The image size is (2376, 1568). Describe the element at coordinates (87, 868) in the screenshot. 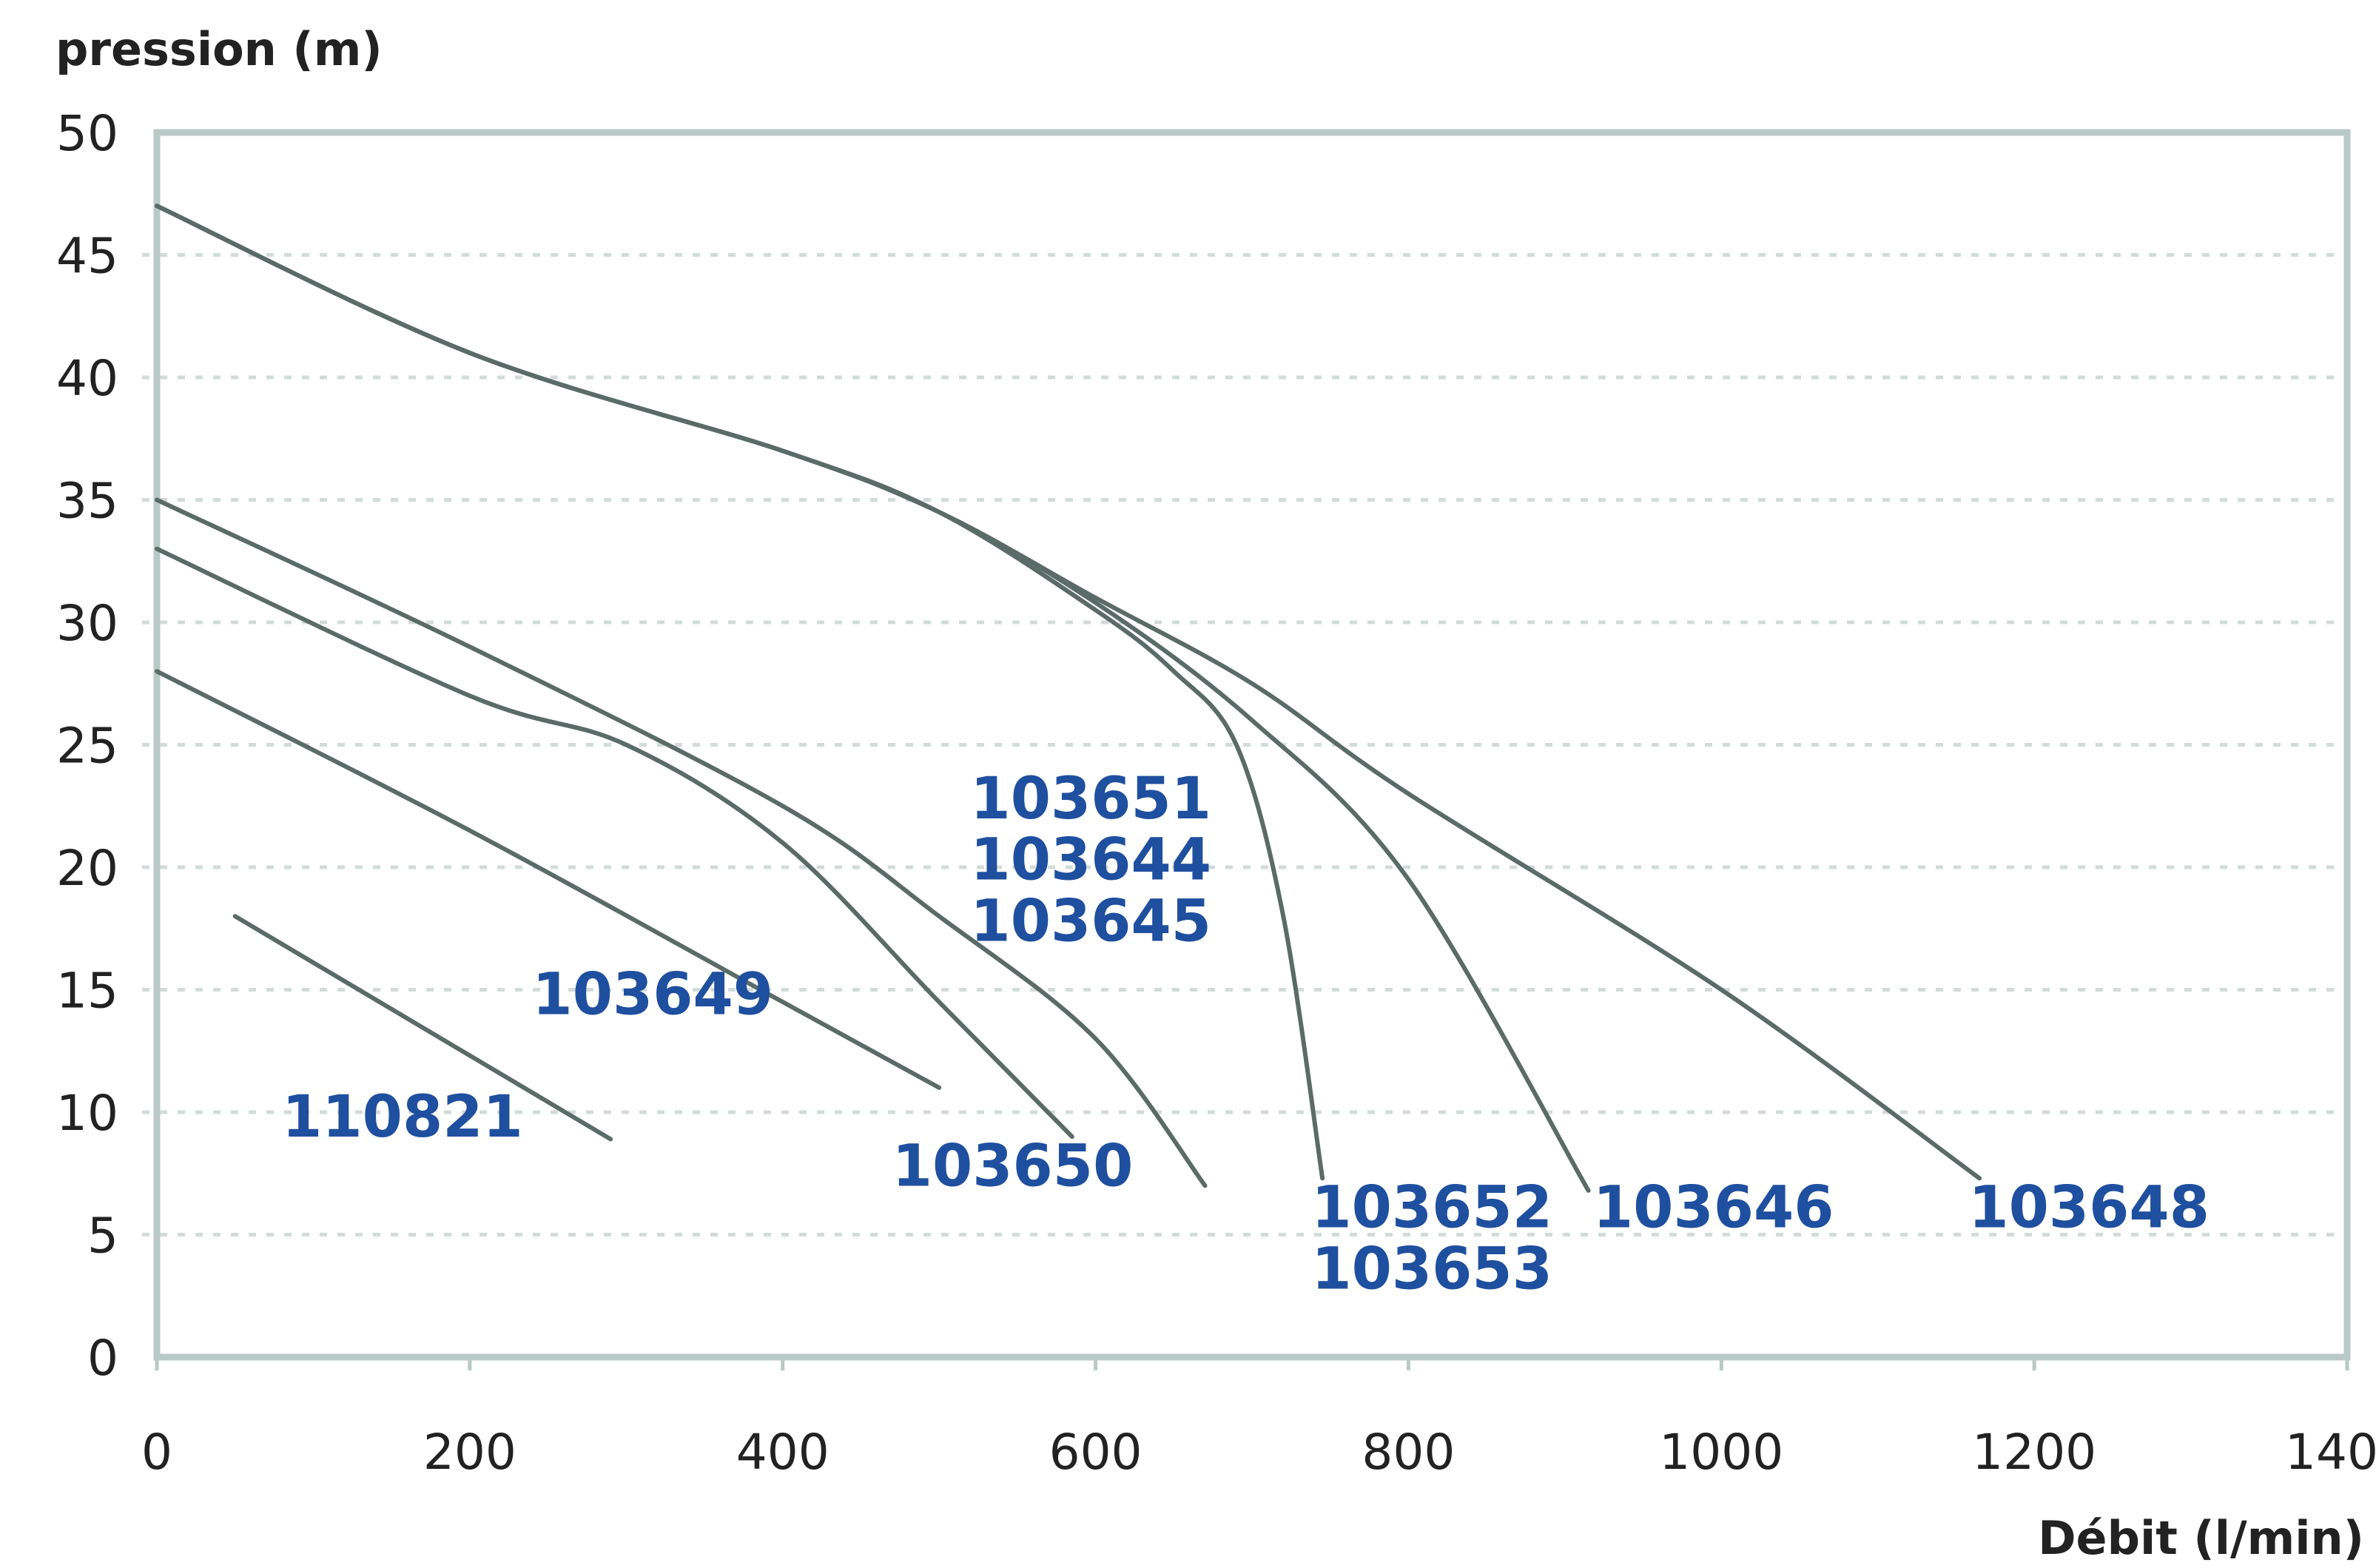

I see `y-tick-label: 20` at that location.